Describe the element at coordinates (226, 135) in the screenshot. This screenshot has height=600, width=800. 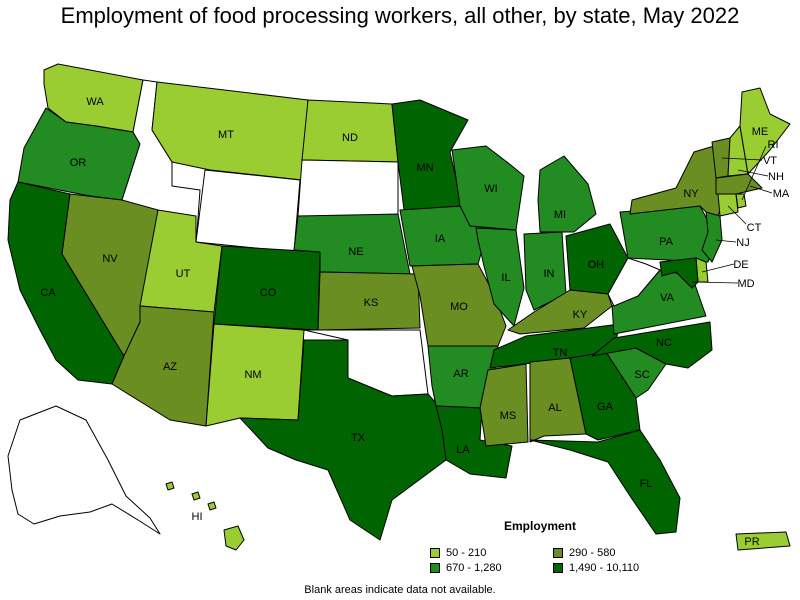
I see `state-label-mt: MT` at that location.